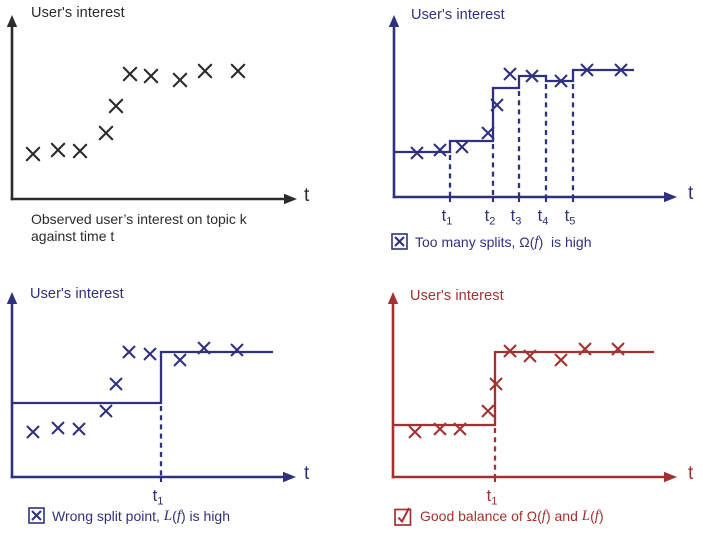 This screenshot has width=703, height=534. I want to click on caption-good-balance: Good balance of Ω(f) and L(f), so click(499, 516).